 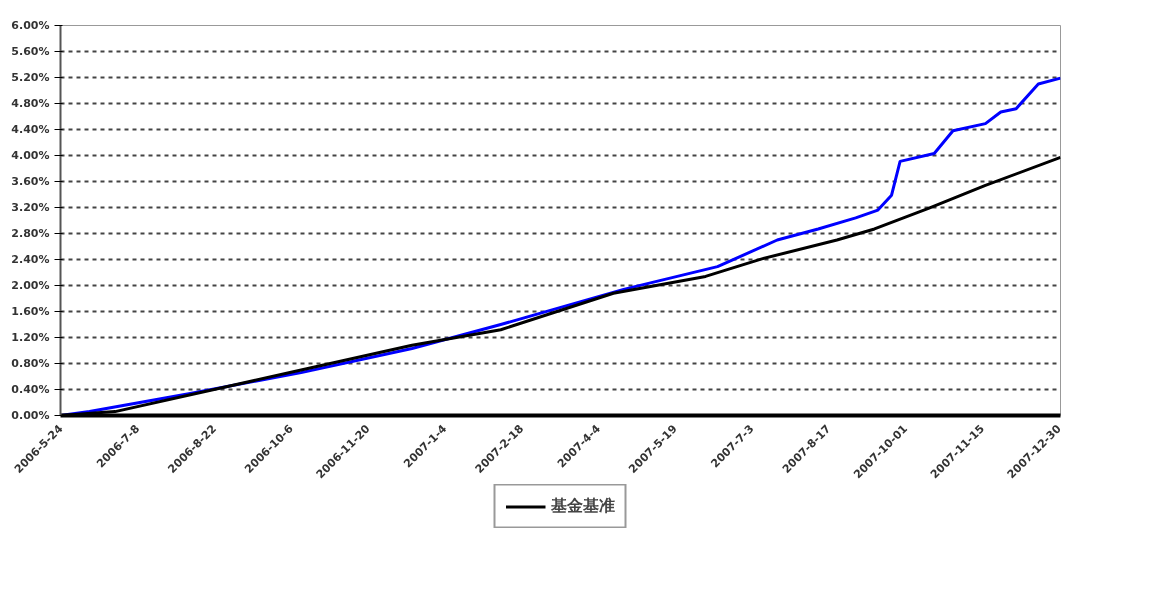 What do you see at coordinates (30, 51) in the screenshot?
I see `y-tick-label: 5.60%` at bounding box center [30, 51].